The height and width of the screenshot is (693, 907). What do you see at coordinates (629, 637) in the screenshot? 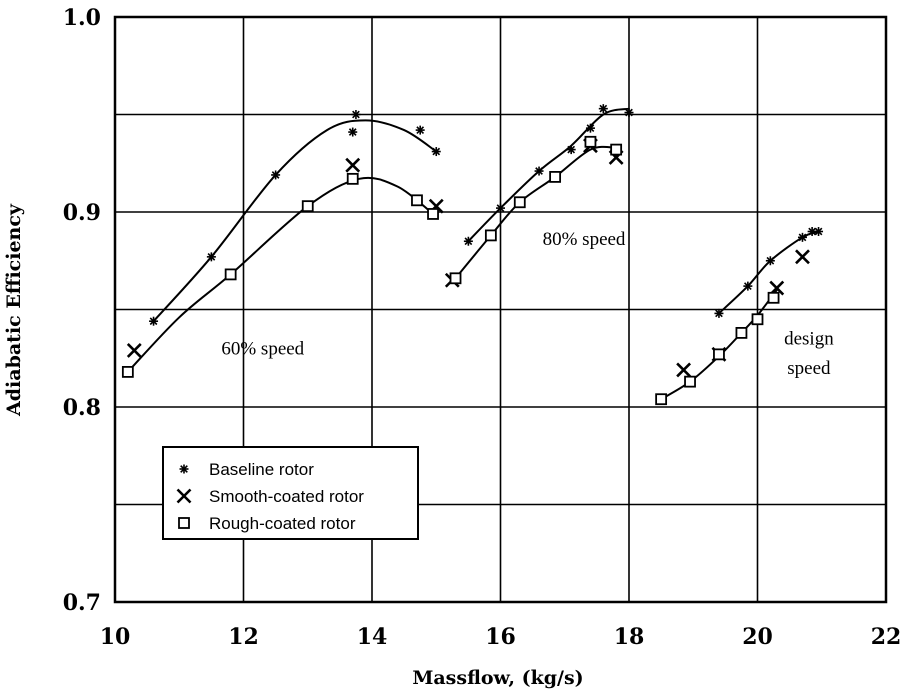
I see `x-tick-label: 18` at bounding box center [629, 637].